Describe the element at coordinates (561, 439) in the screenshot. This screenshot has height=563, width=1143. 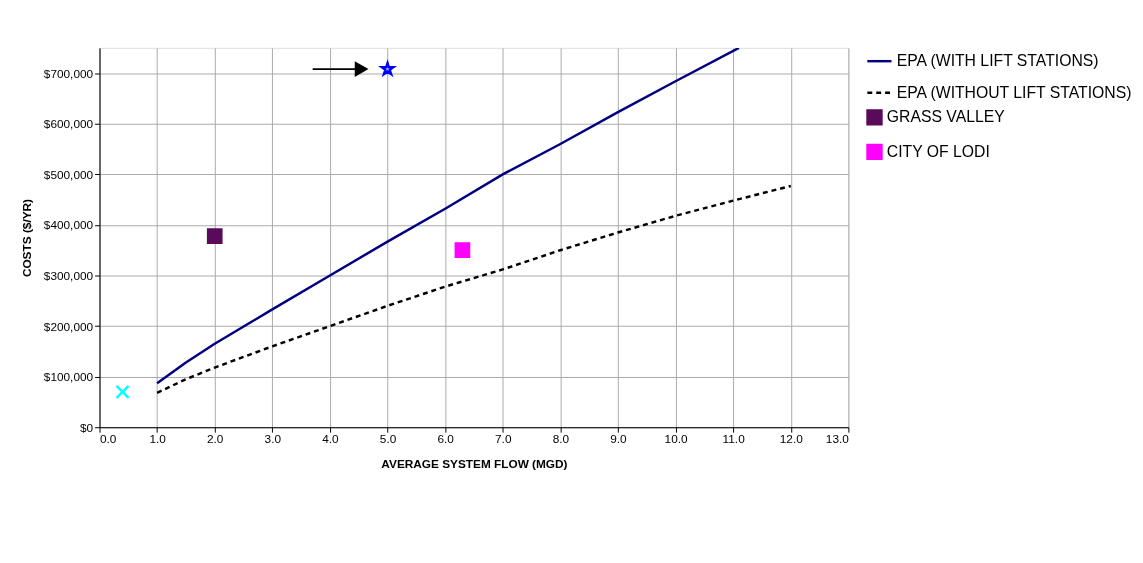
I see `x-tick-label: 8.0` at that location.